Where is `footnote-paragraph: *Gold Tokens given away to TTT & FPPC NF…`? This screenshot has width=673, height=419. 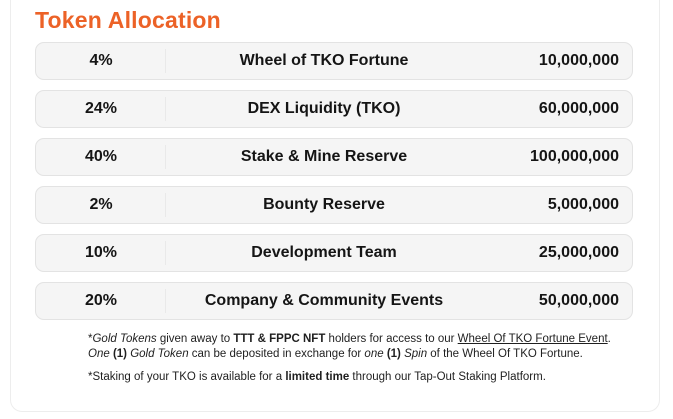
footnote-paragraph: *Gold Tokens given away to TTT & FPPC NF… is located at coordinates (349, 347).